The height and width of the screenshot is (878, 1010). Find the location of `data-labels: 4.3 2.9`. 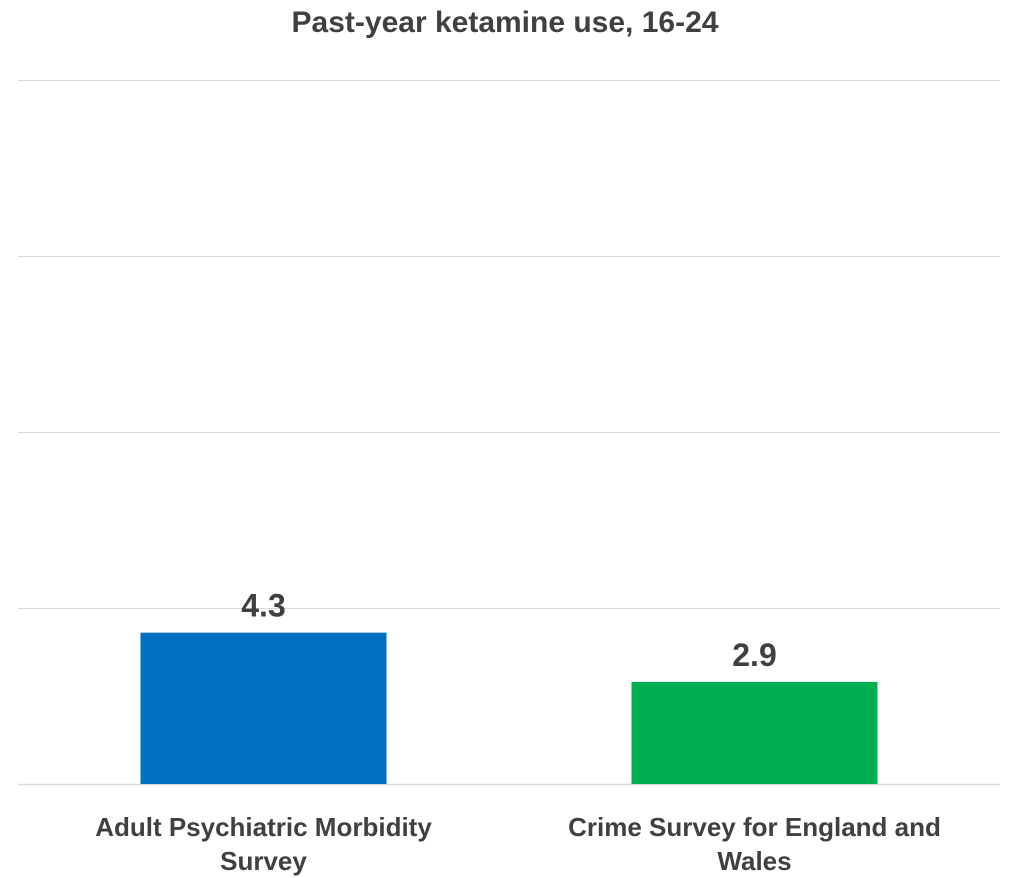

data-labels: 4.3 2.9 is located at coordinates (508, 630).